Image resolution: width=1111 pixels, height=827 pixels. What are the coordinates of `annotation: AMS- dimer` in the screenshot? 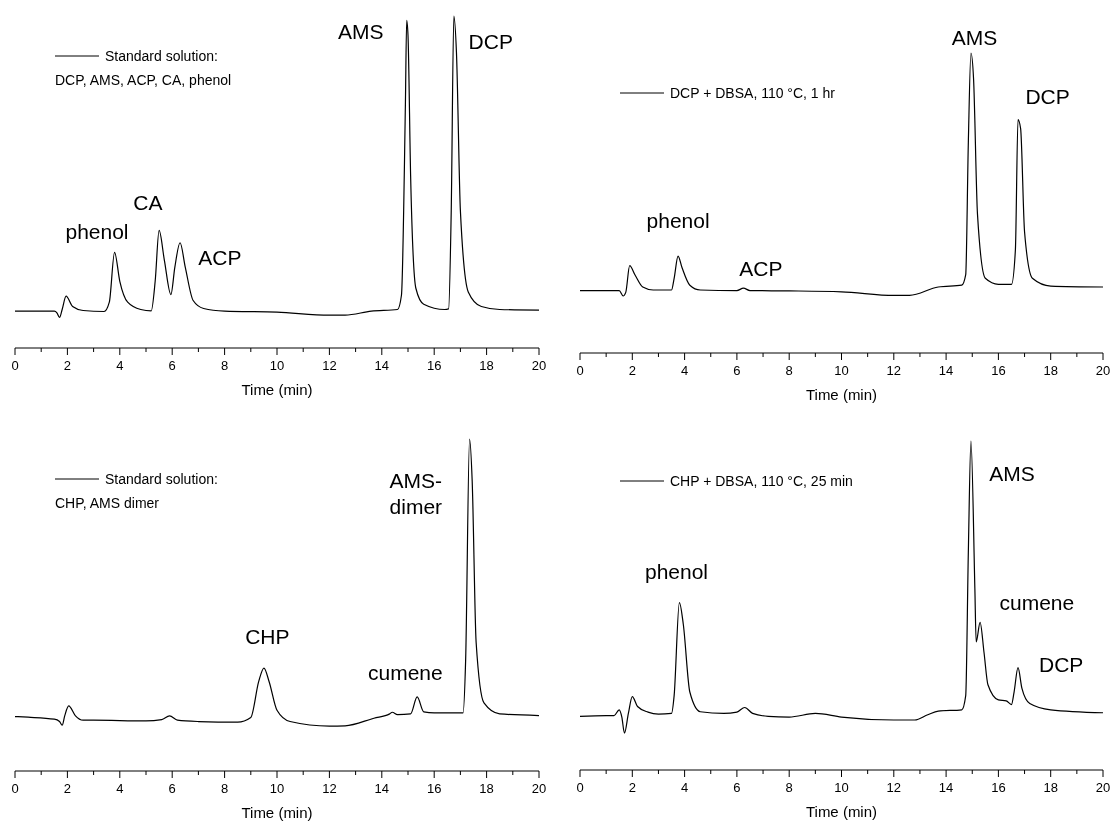 It's located at (416, 493).